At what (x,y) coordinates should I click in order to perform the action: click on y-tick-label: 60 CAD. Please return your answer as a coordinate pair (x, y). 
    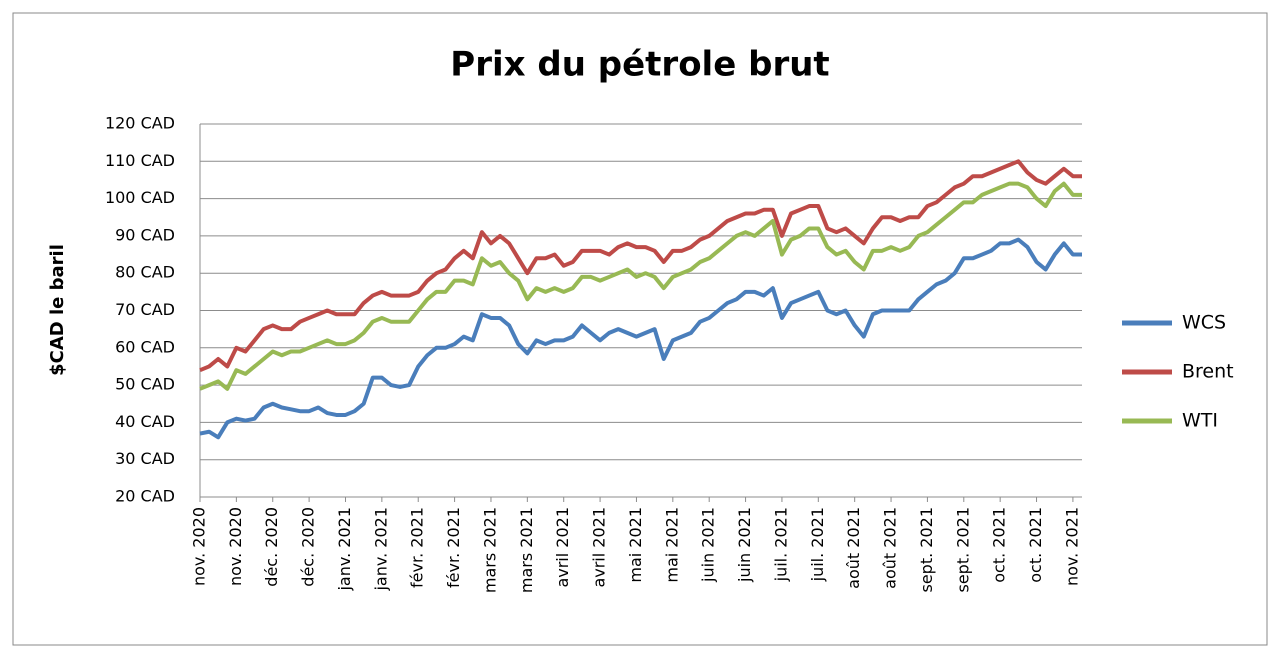
    Looking at the image, I should click on (145, 346).